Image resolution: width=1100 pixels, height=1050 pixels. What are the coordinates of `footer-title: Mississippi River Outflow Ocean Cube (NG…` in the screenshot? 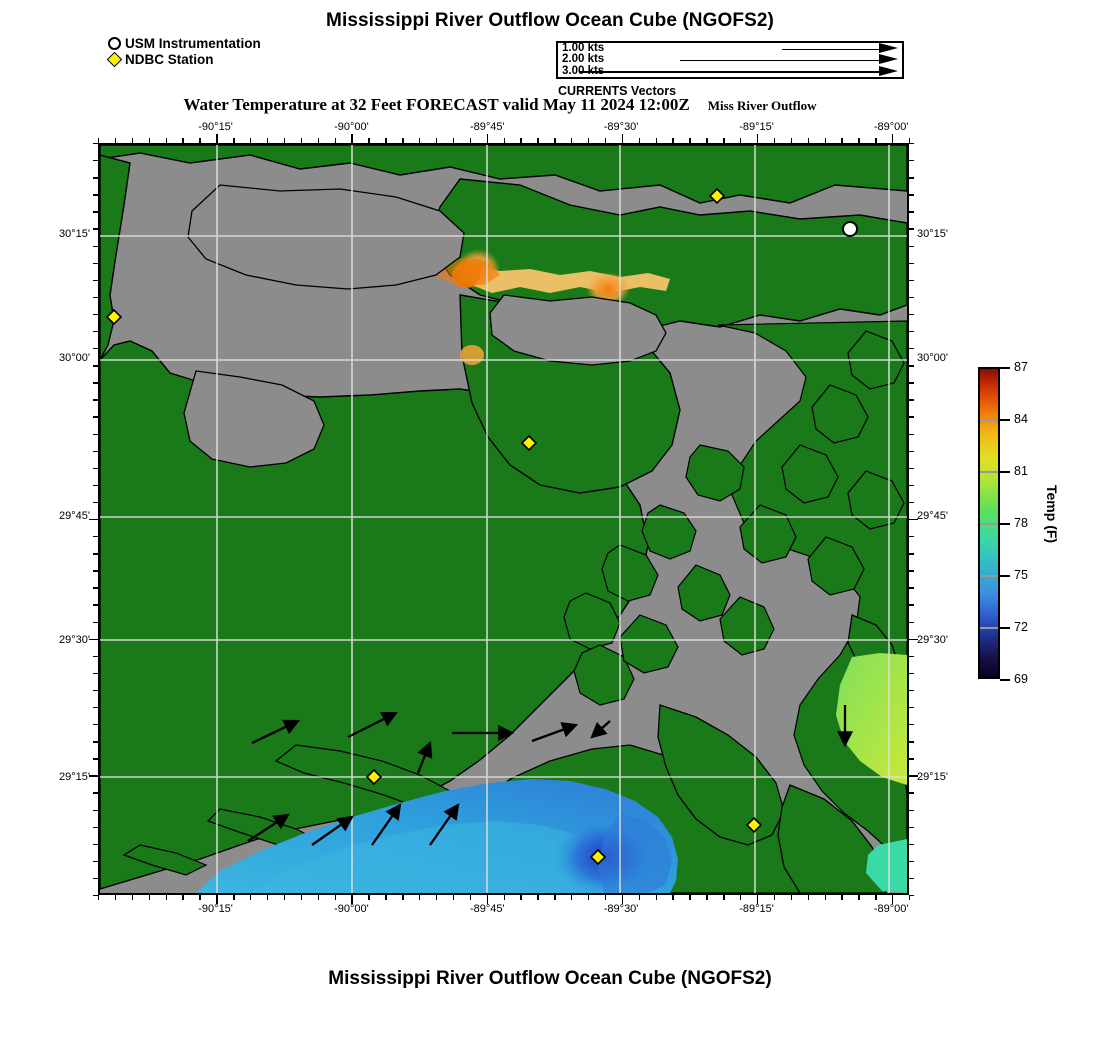 It's located at (550, 978).